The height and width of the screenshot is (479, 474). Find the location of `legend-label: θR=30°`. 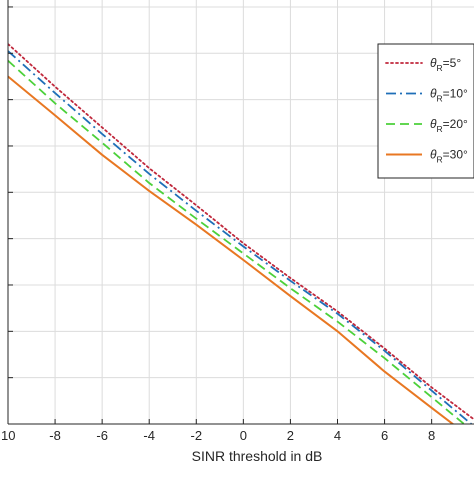

legend-label: θR=30° is located at coordinates (449, 156).